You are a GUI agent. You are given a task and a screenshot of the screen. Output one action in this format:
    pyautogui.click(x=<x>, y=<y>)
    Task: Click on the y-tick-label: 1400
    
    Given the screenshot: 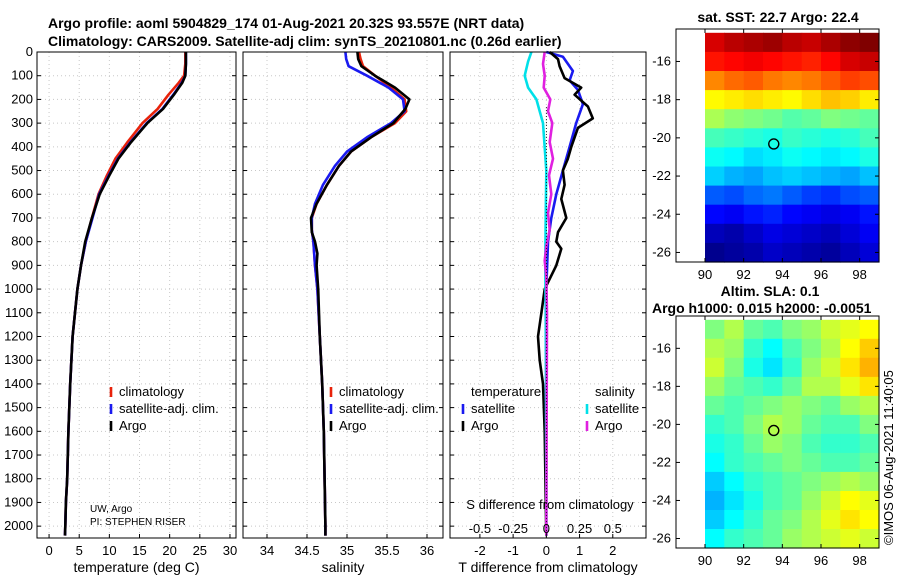 What is the action you would take?
    pyautogui.click(x=18, y=383)
    